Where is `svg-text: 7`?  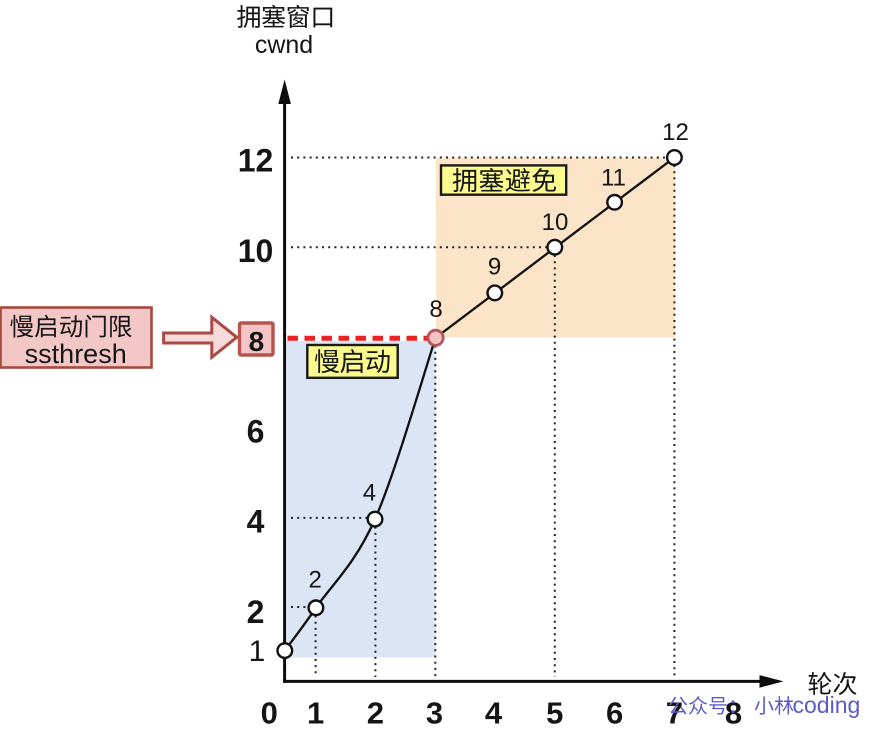 svg-text: 7 is located at coordinates (674, 713).